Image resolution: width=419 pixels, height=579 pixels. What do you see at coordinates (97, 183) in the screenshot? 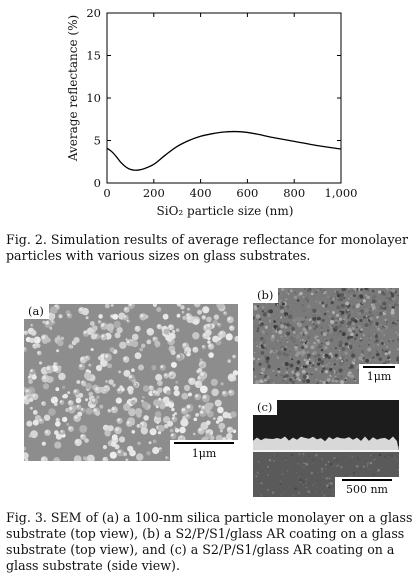
I see `y-tick-label: 0` at bounding box center [97, 183].